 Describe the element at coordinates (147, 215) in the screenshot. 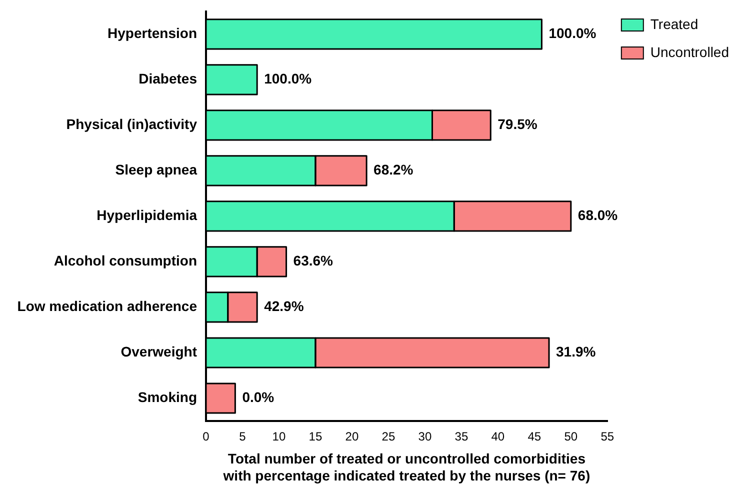

I see `y-tick-label: Hyperlipidemia` at that location.